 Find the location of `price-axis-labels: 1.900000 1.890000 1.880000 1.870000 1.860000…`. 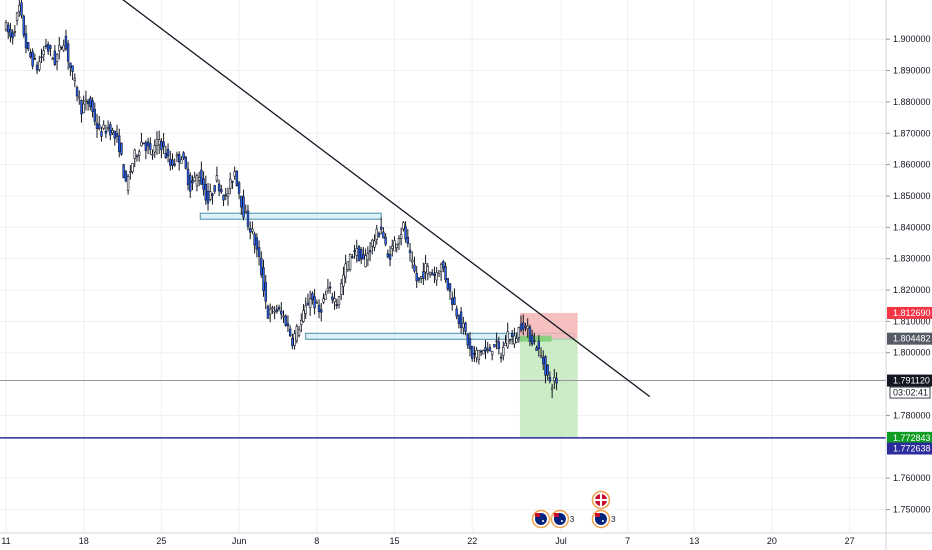

price-axis-labels: 1.900000 1.890000 1.880000 1.870000 1.860000… is located at coordinates (908, 274).